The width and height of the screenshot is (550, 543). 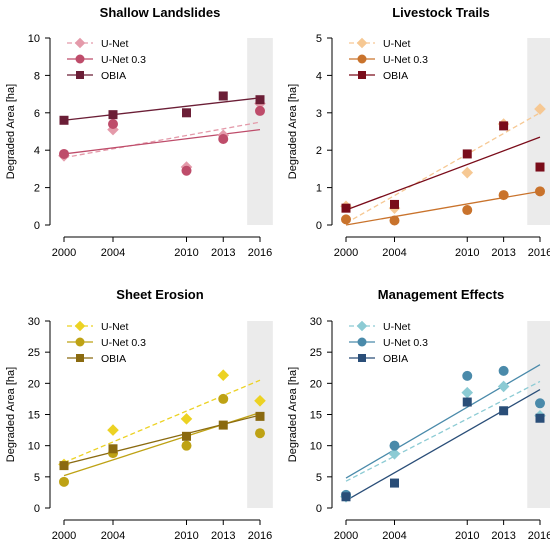 What do you see at coordinates (37, 151) in the screenshot?
I see `y-tick-label: 4` at bounding box center [37, 151].